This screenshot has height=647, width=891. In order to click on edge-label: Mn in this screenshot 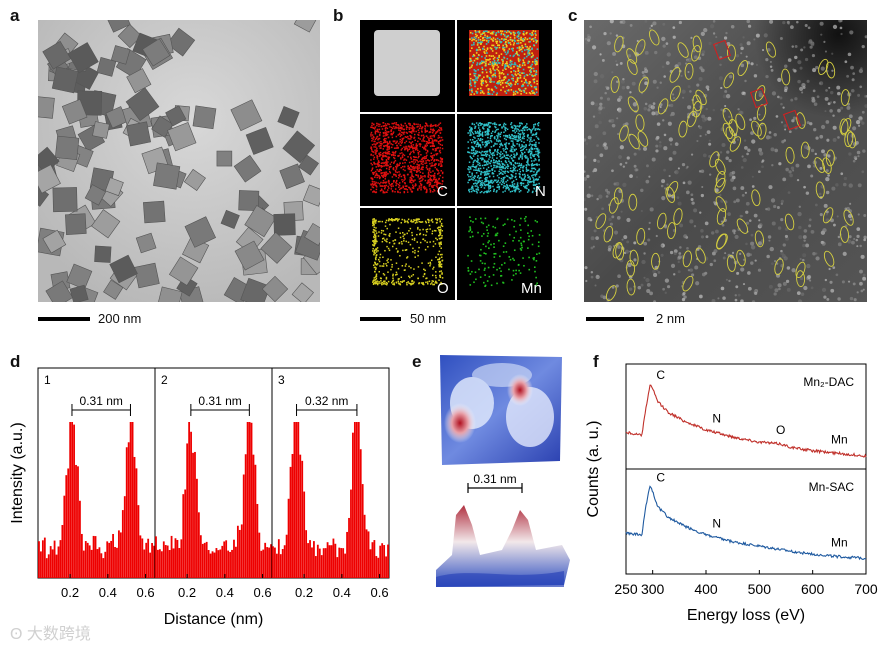, I will do `click(839, 543)`.